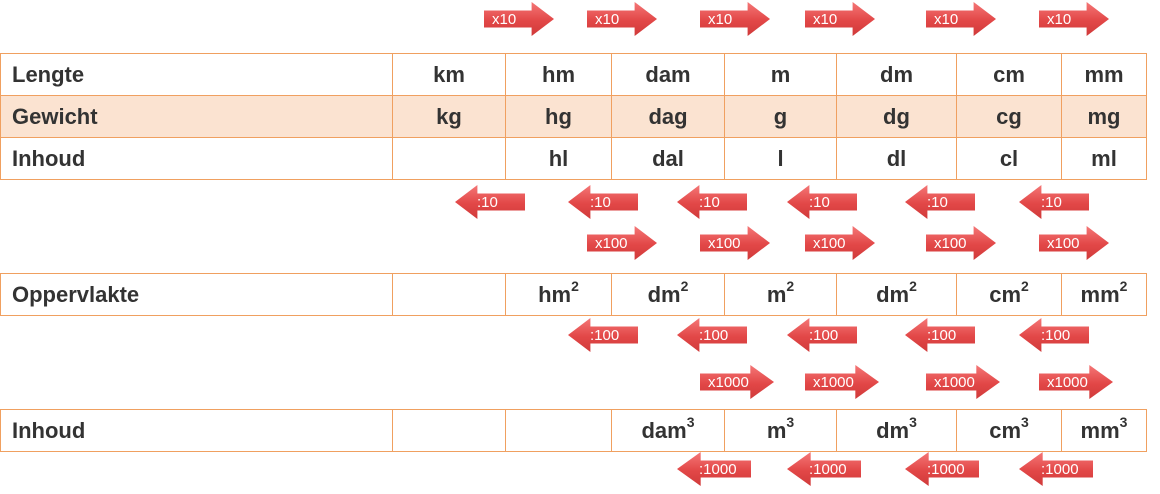 Image resolution: width=1160 pixels, height=494 pixels. I want to click on unit-cell: mm3, so click(1104, 430).